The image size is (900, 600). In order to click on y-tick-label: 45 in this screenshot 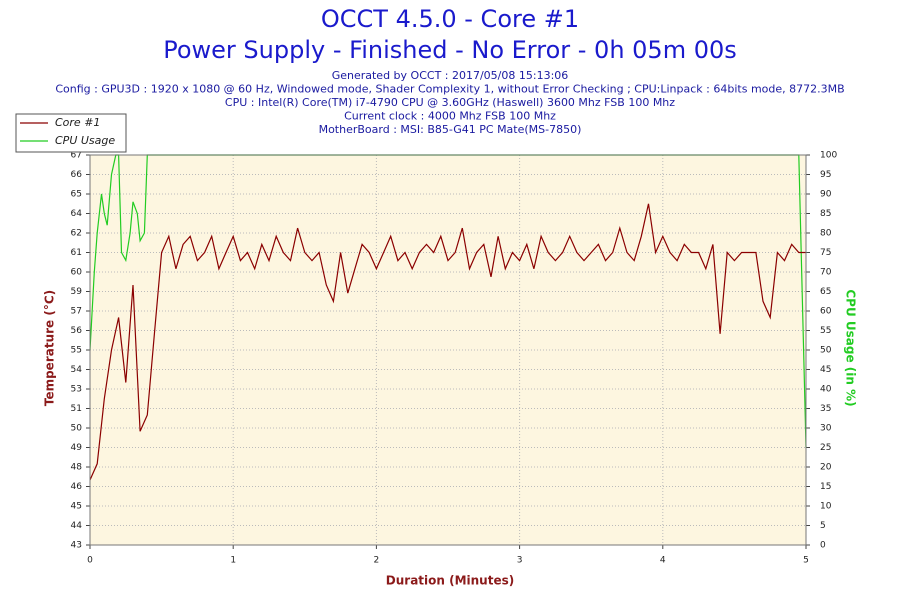, I will do `click(76, 507)`.